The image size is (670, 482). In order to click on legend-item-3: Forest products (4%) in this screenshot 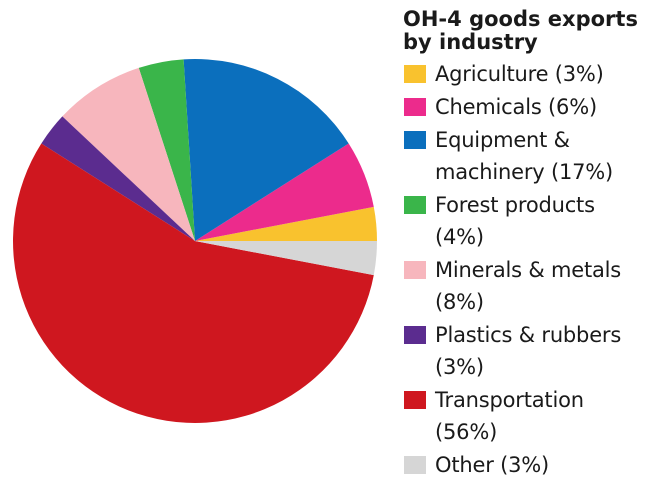, I will do `click(534, 221)`.